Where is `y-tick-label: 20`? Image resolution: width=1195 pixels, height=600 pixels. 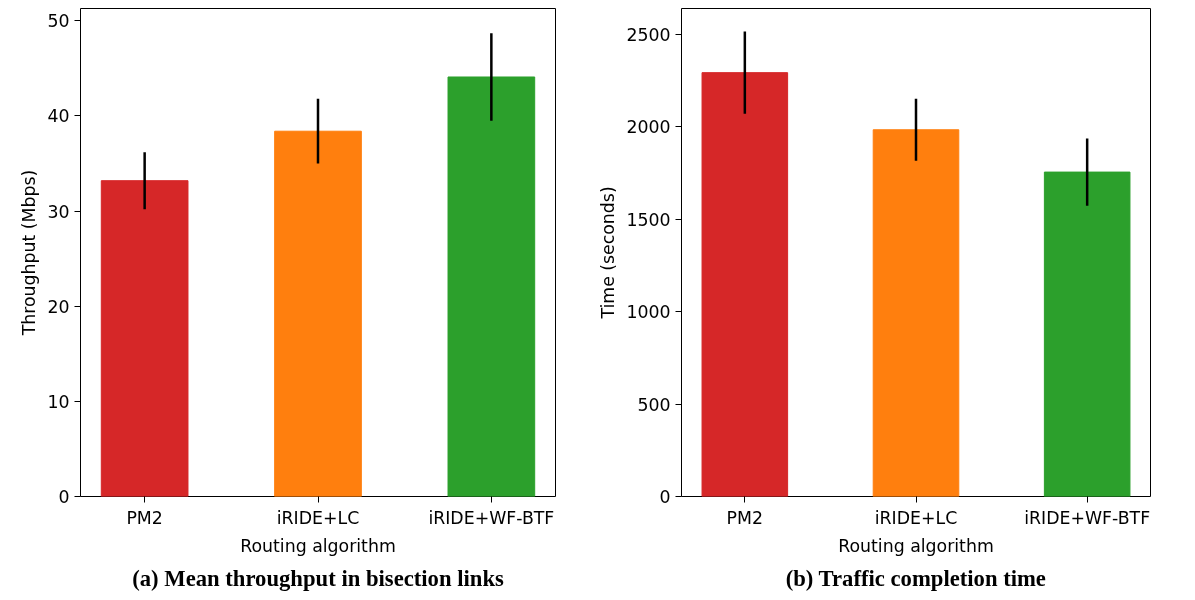
y-tick-label: 20 is located at coordinates (58, 306).